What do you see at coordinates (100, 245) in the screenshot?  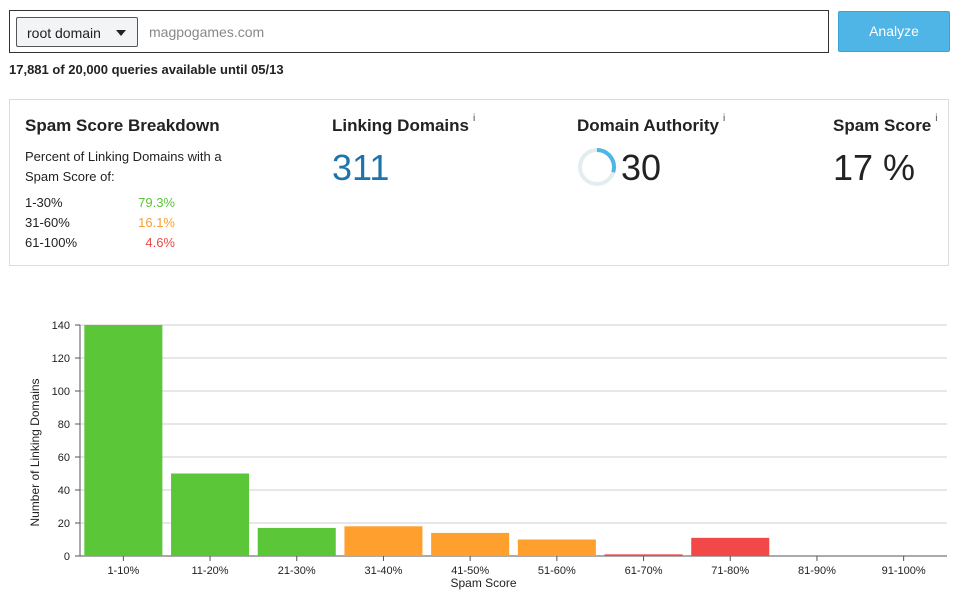 I see `breakdown-row: 61-100% 4.6%` at bounding box center [100, 245].